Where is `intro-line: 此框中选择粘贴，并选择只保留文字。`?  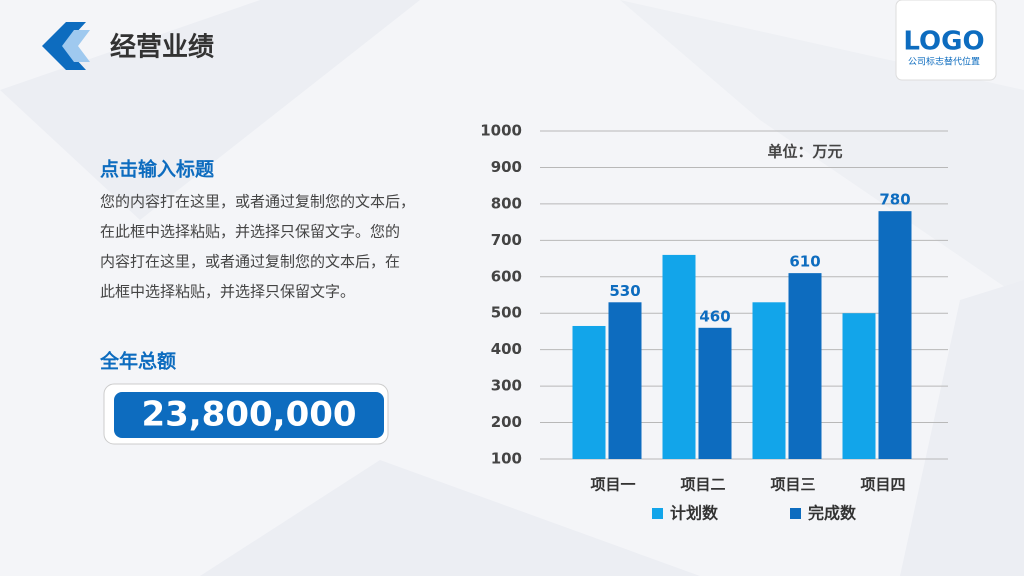 intro-line: 此框中选择粘贴，并选择只保留文字。 is located at coordinates (227, 292).